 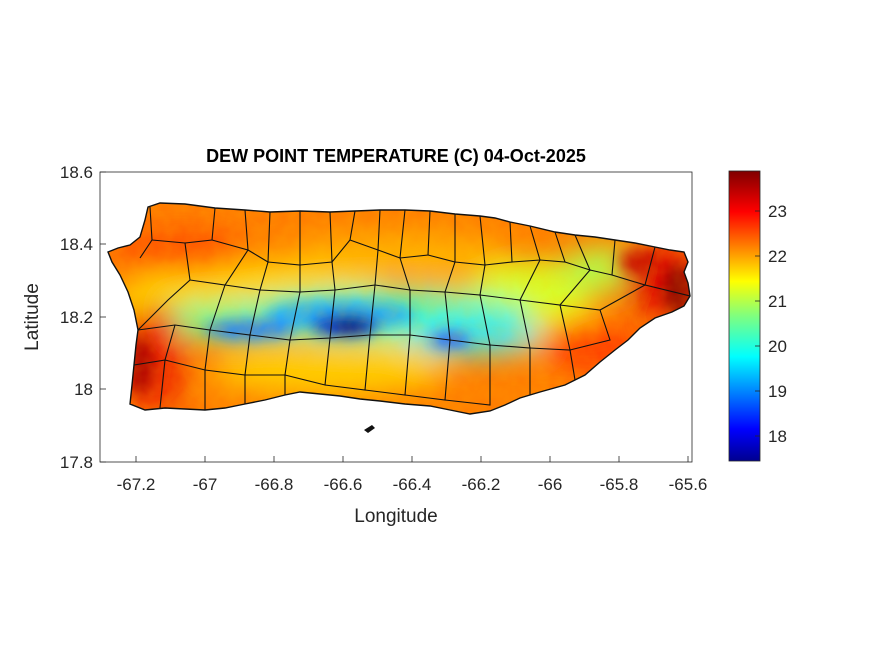 What do you see at coordinates (550, 484) in the screenshot?
I see `x-tick-label: -66` at bounding box center [550, 484].